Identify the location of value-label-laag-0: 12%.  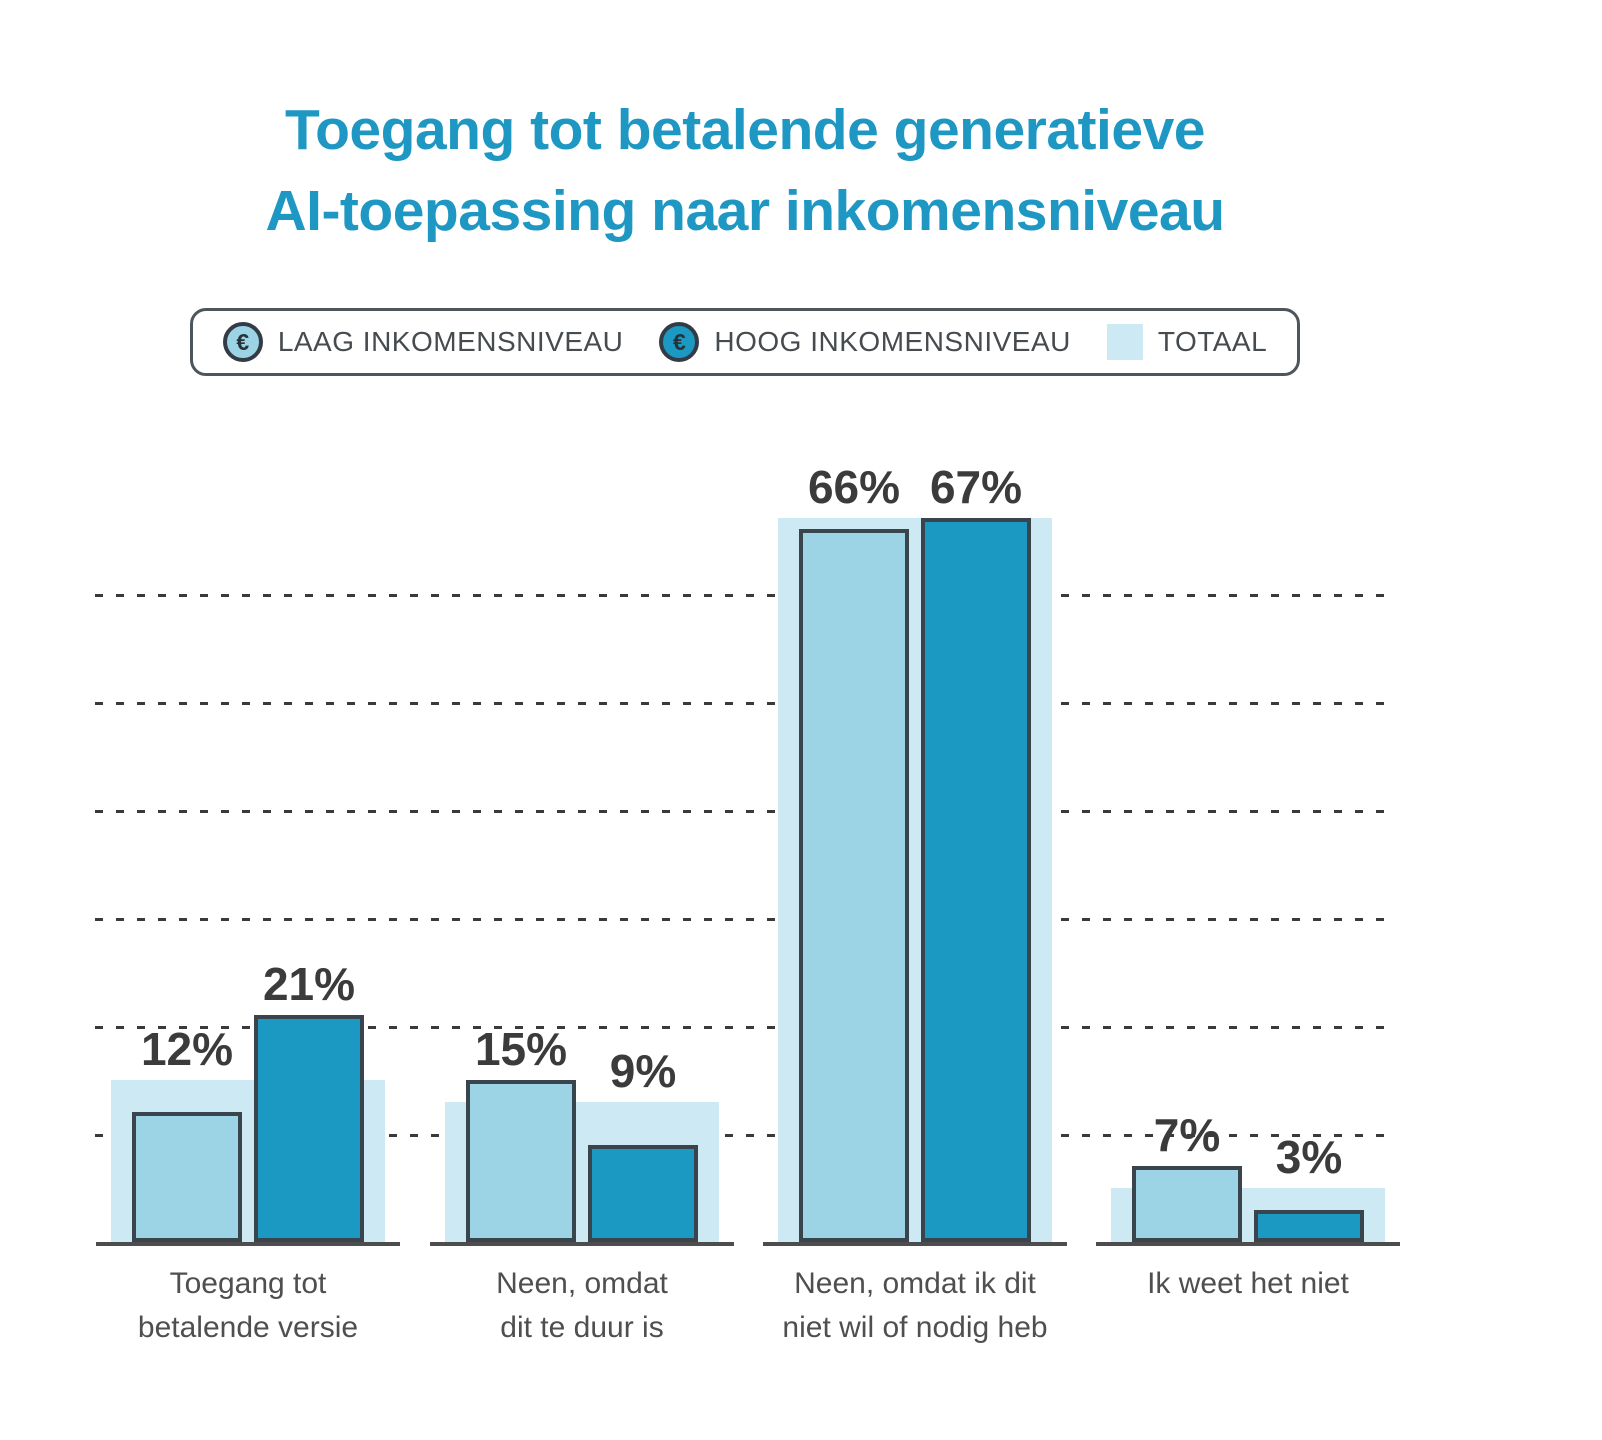
(187, 1049).